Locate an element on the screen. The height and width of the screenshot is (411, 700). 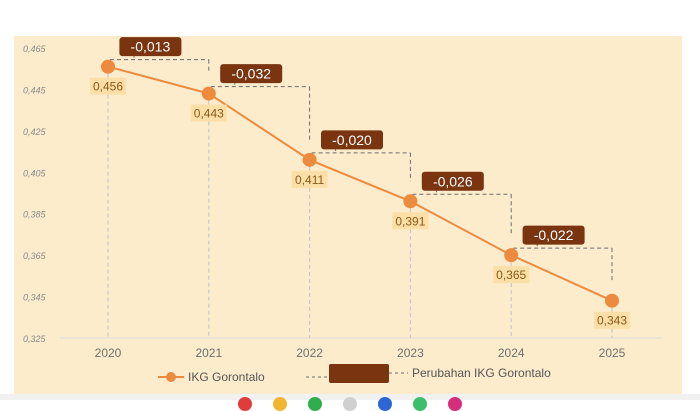
legend-series-label: IKG Gorontalo is located at coordinates (226, 377).